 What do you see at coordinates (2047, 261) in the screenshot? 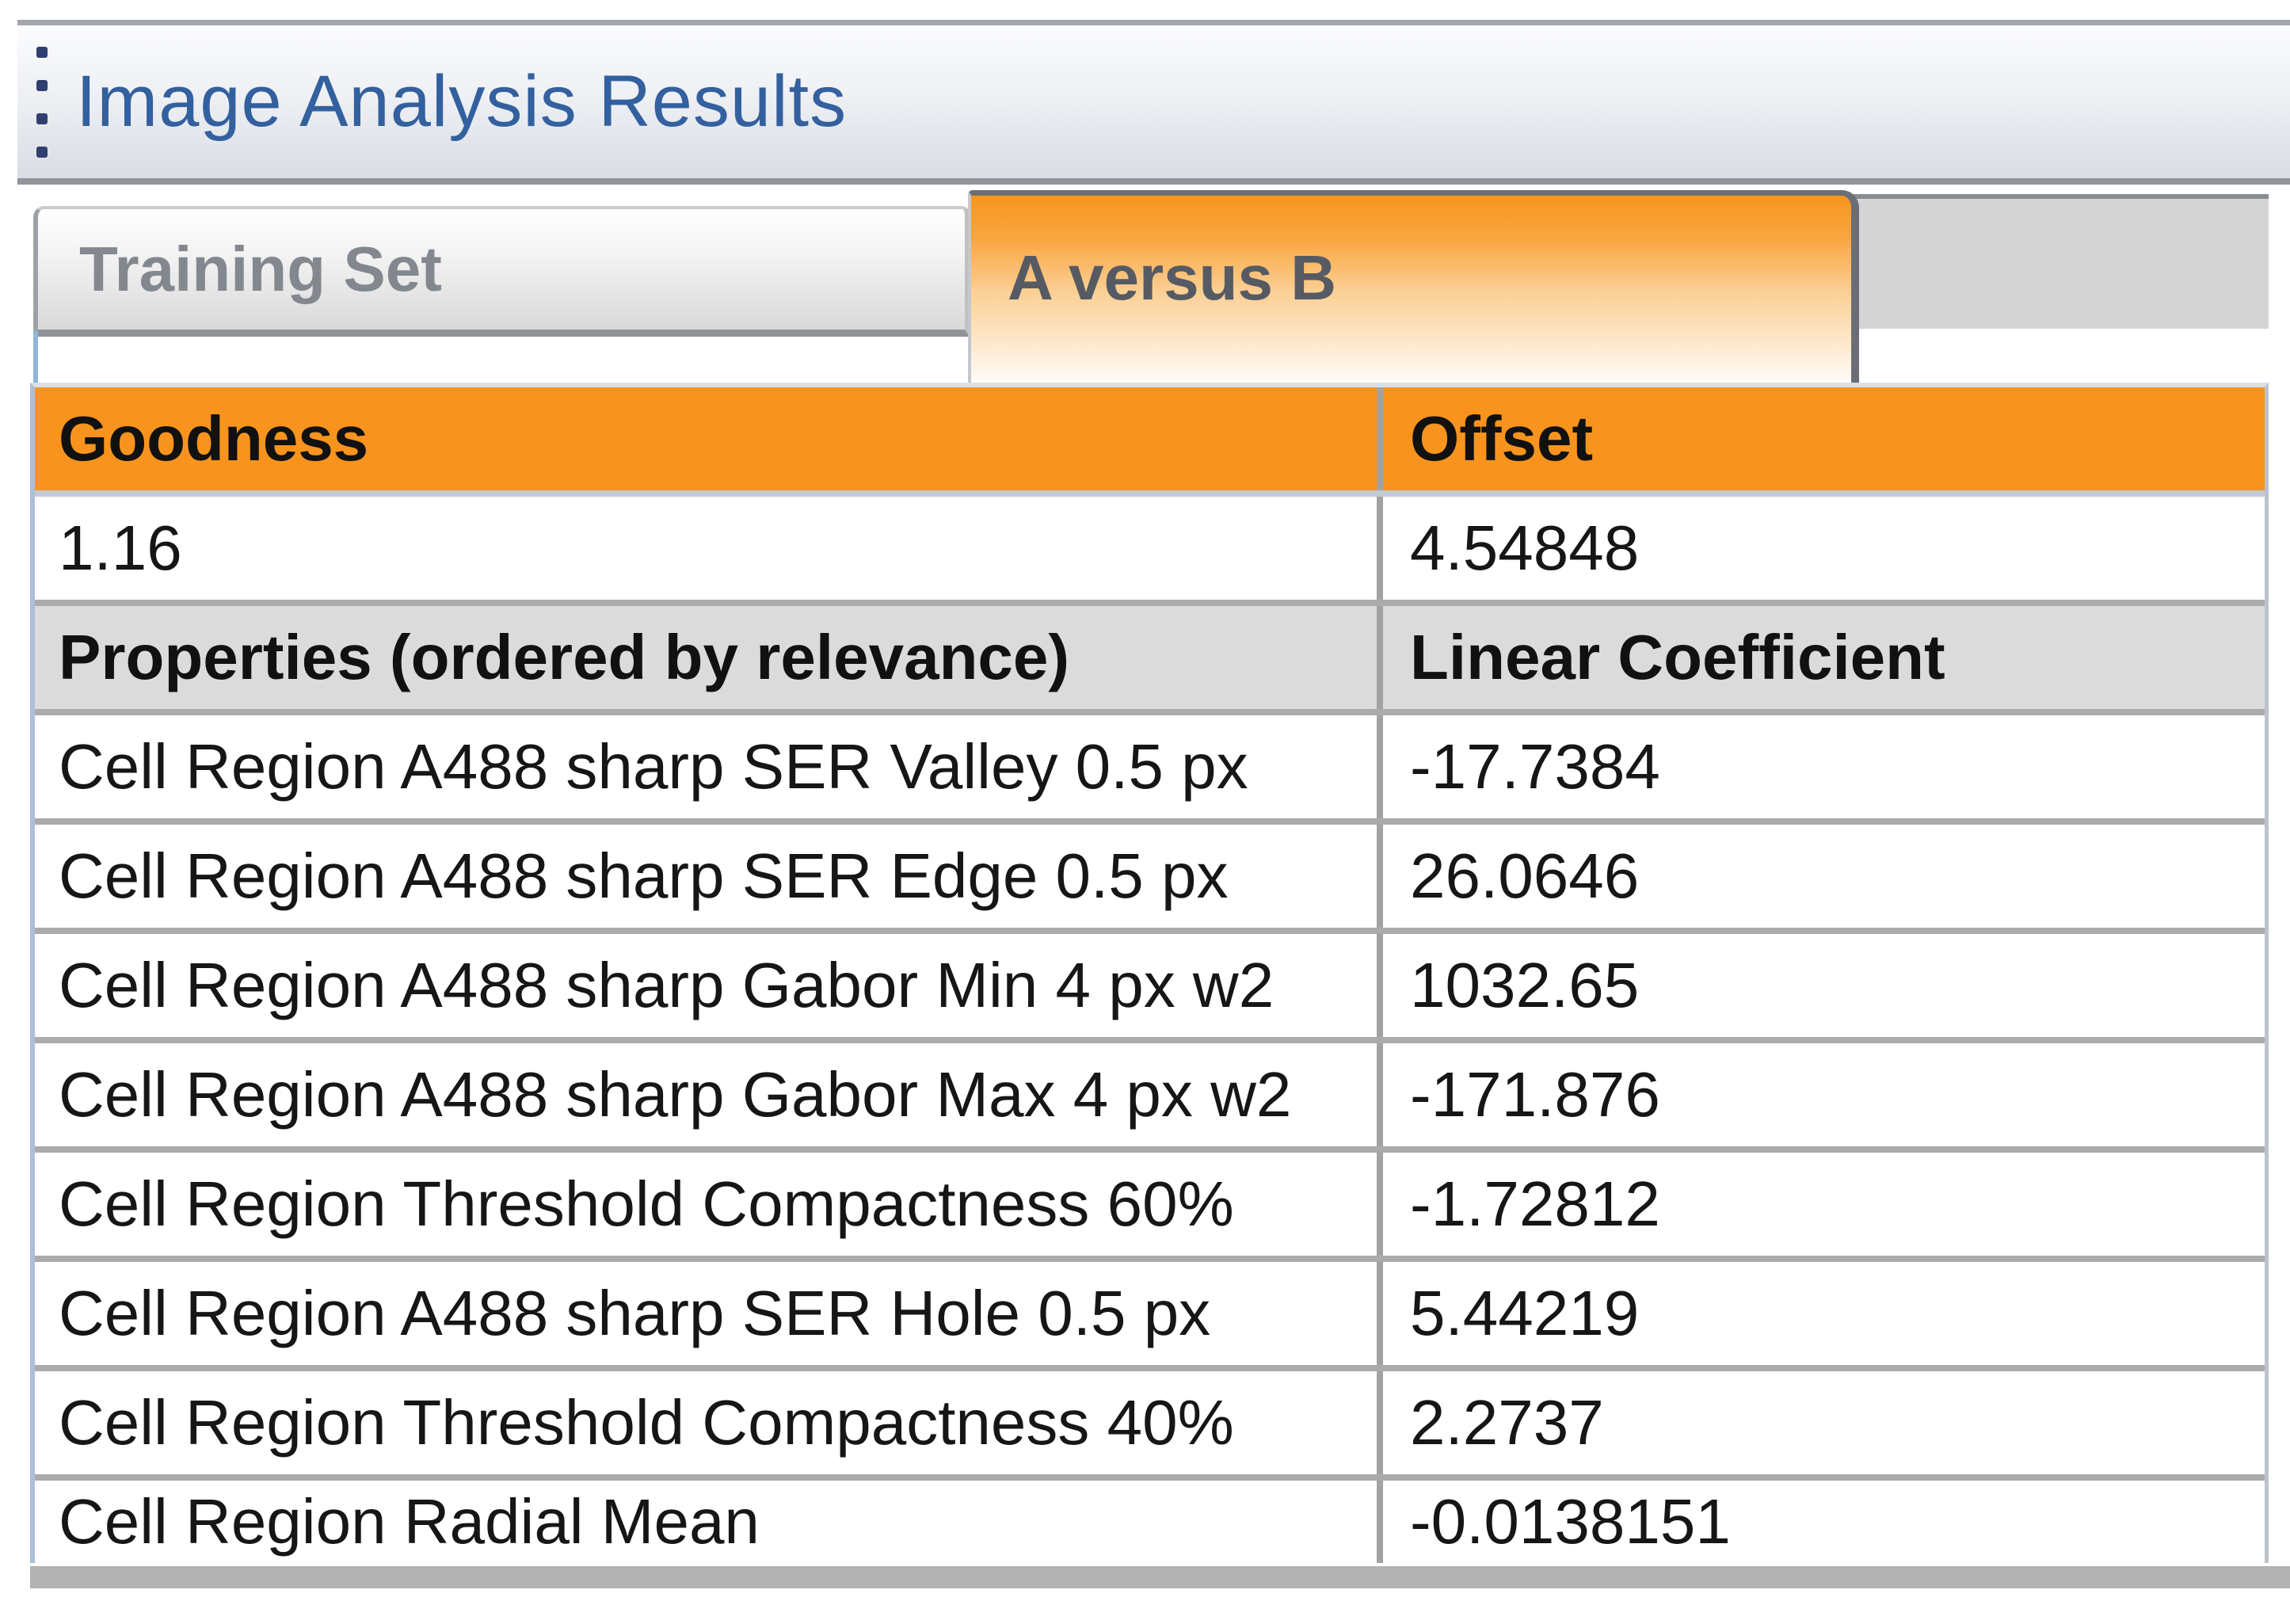
I see `tabstrip-filler` at bounding box center [2047, 261].